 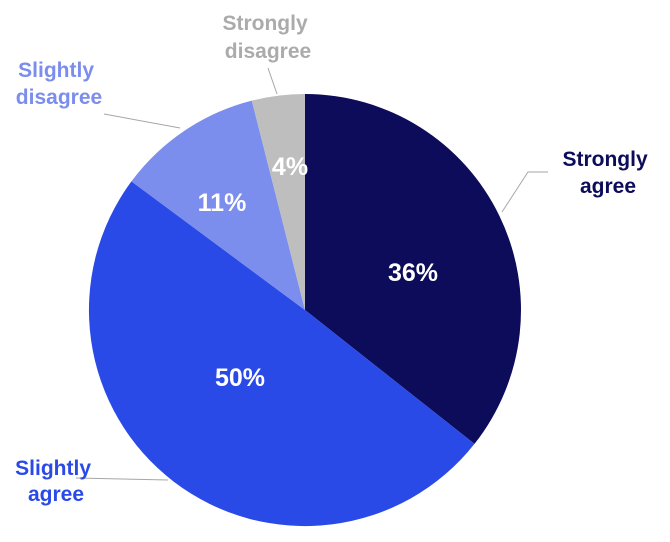 What do you see at coordinates (56, 494) in the screenshot?
I see `category-label-slightly-agree-line-2: agree` at bounding box center [56, 494].